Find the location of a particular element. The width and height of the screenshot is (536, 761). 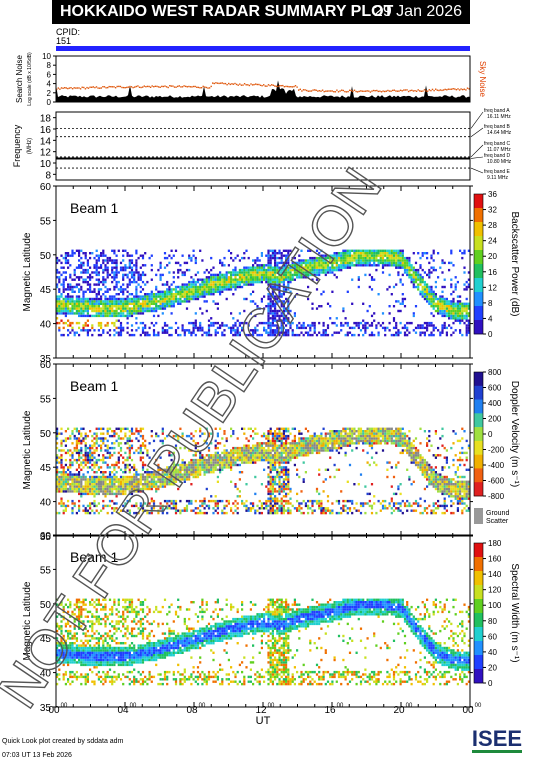

ut-tick-label: 16 is located at coordinates (330, 710).